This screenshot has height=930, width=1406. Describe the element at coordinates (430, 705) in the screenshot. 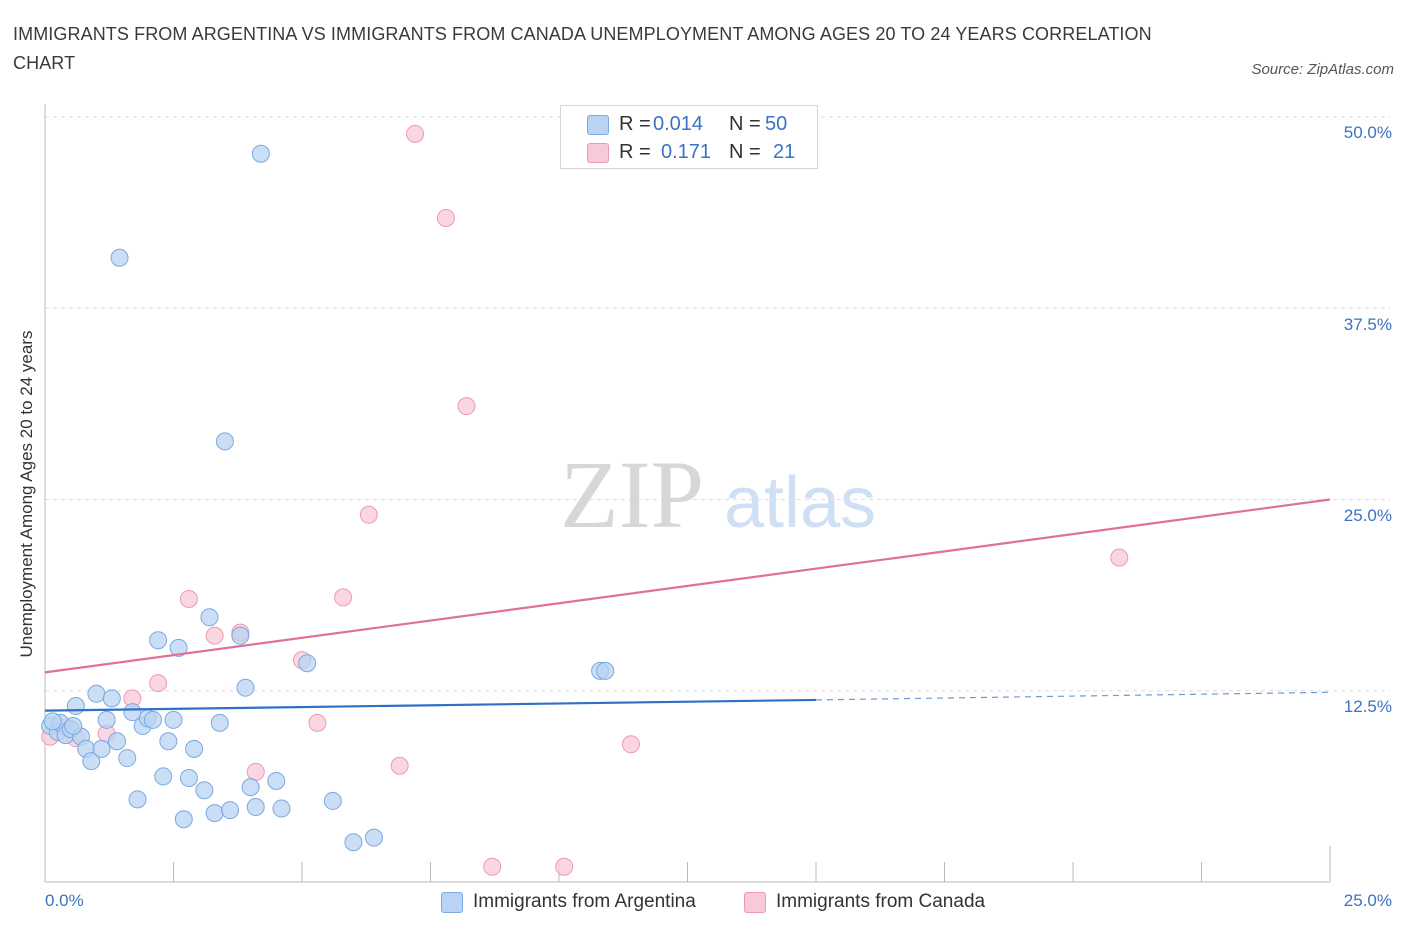

I see `argentina-trend-line` at that location.